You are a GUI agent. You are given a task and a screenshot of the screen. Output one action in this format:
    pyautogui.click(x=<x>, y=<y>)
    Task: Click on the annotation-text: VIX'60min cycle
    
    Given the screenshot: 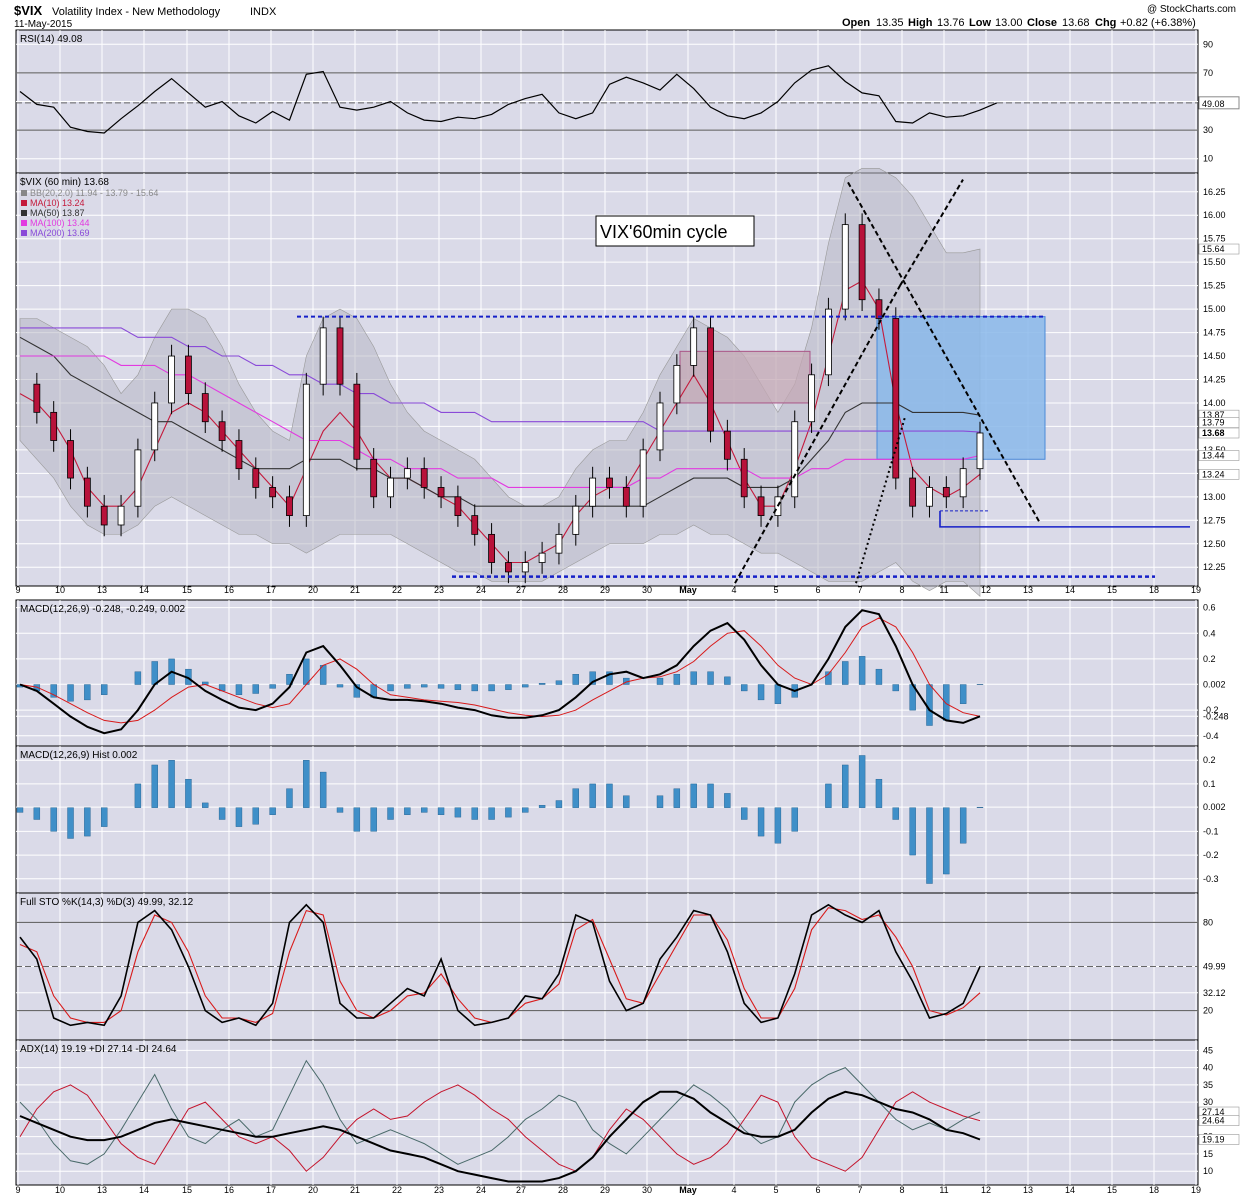 What is the action you would take?
    pyautogui.click(x=664, y=232)
    